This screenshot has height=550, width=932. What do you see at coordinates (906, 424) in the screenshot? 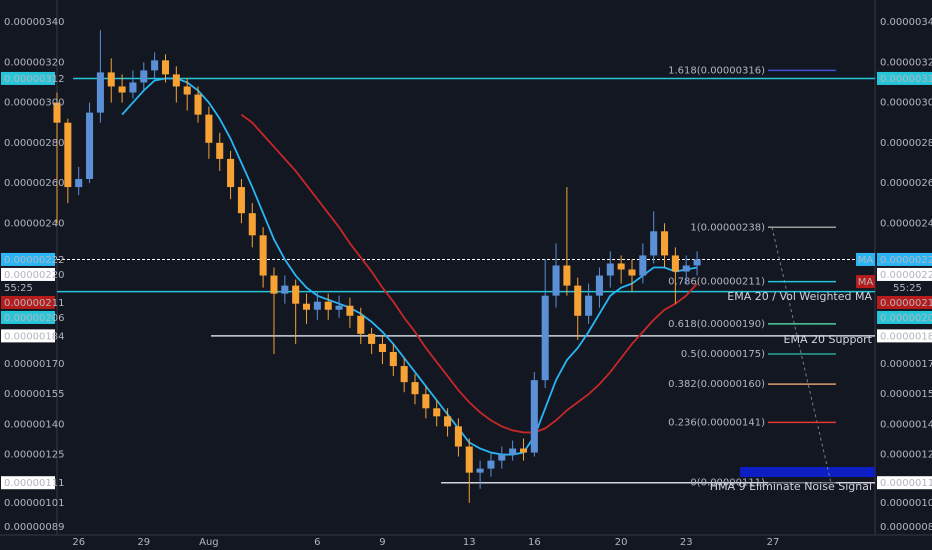
I see `y-tick-label: 0.00000140` at bounding box center [906, 424].